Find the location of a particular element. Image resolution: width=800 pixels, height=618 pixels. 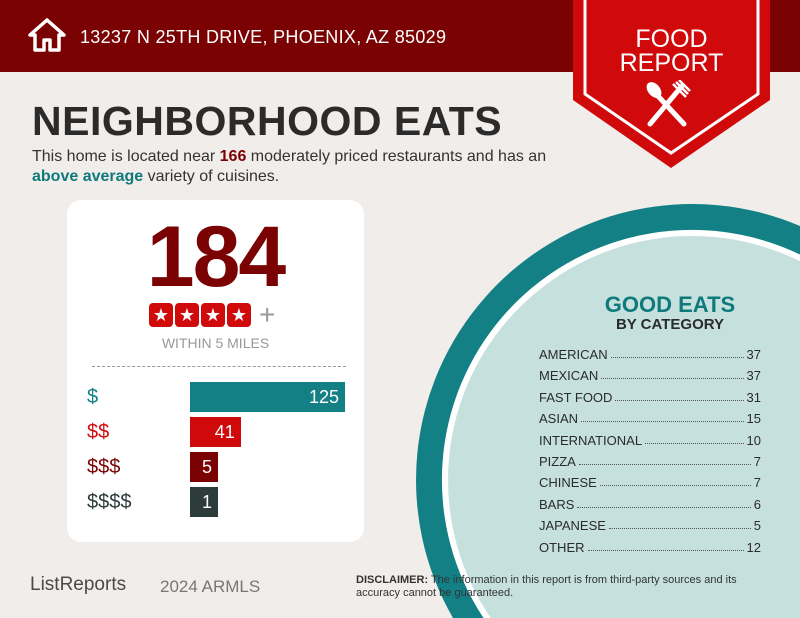

category-row: ASIAN 15 is located at coordinates (650, 418).